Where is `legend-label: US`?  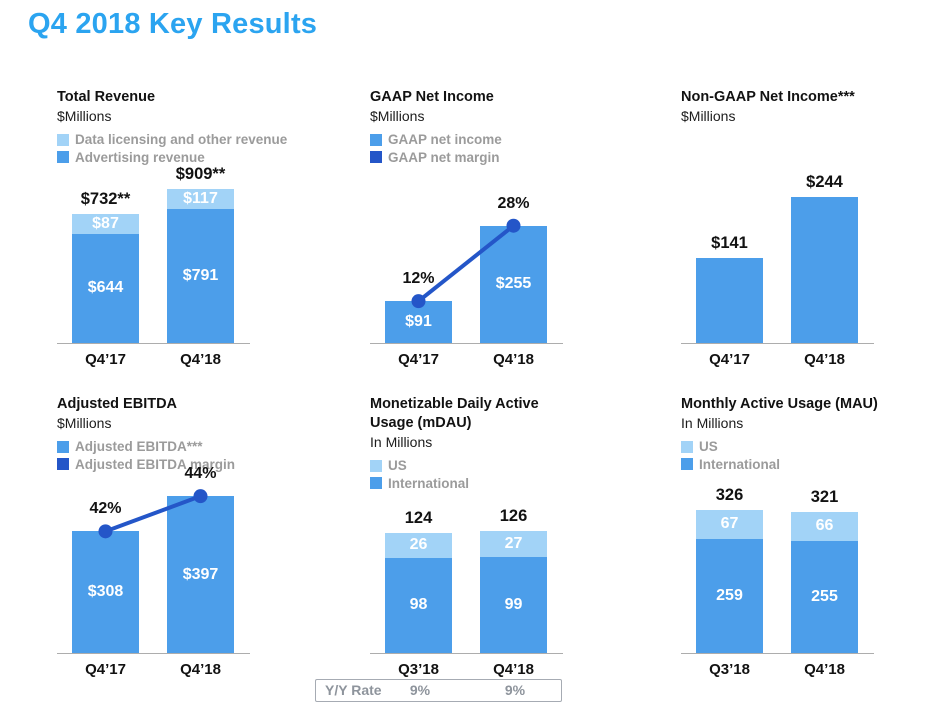 legend-label: US is located at coordinates (708, 446).